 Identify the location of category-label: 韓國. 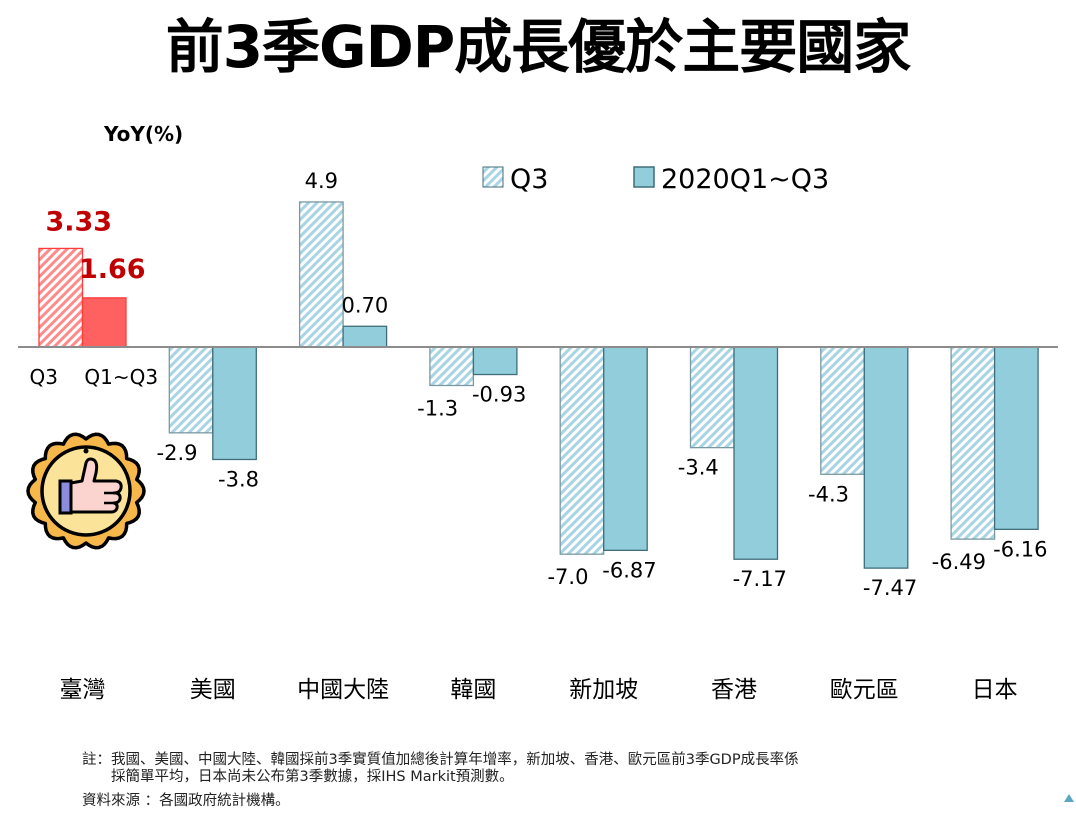
(473, 690).